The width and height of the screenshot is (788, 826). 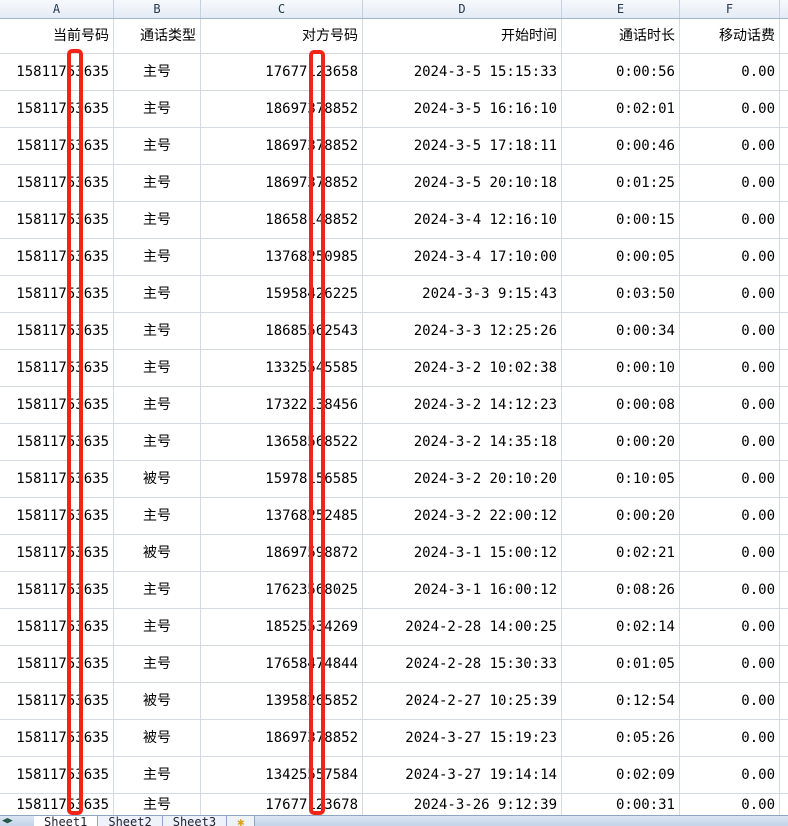 What do you see at coordinates (282, 36) in the screenshot?
I see `header-cell: 对方号码` at bounding box center [282, 36].